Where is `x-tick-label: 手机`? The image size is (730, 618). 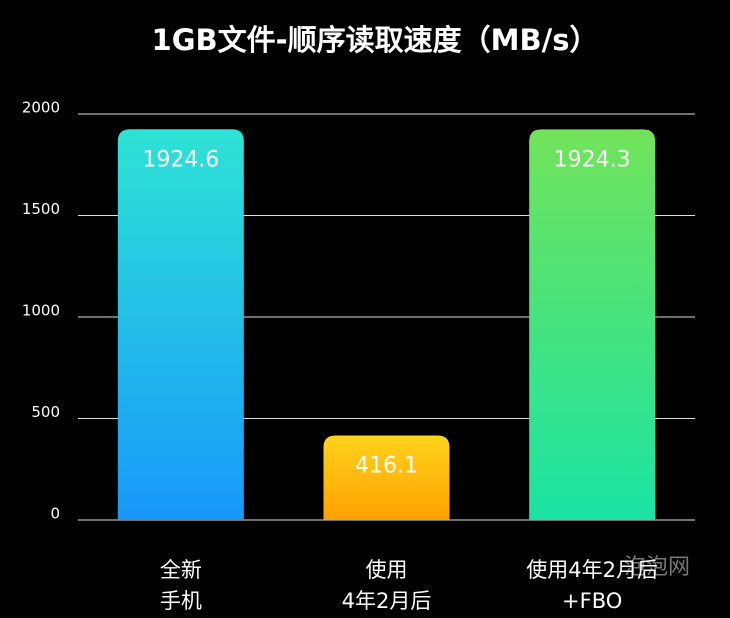
x-tick-label: 手机 is located at coordinates (181, 601).